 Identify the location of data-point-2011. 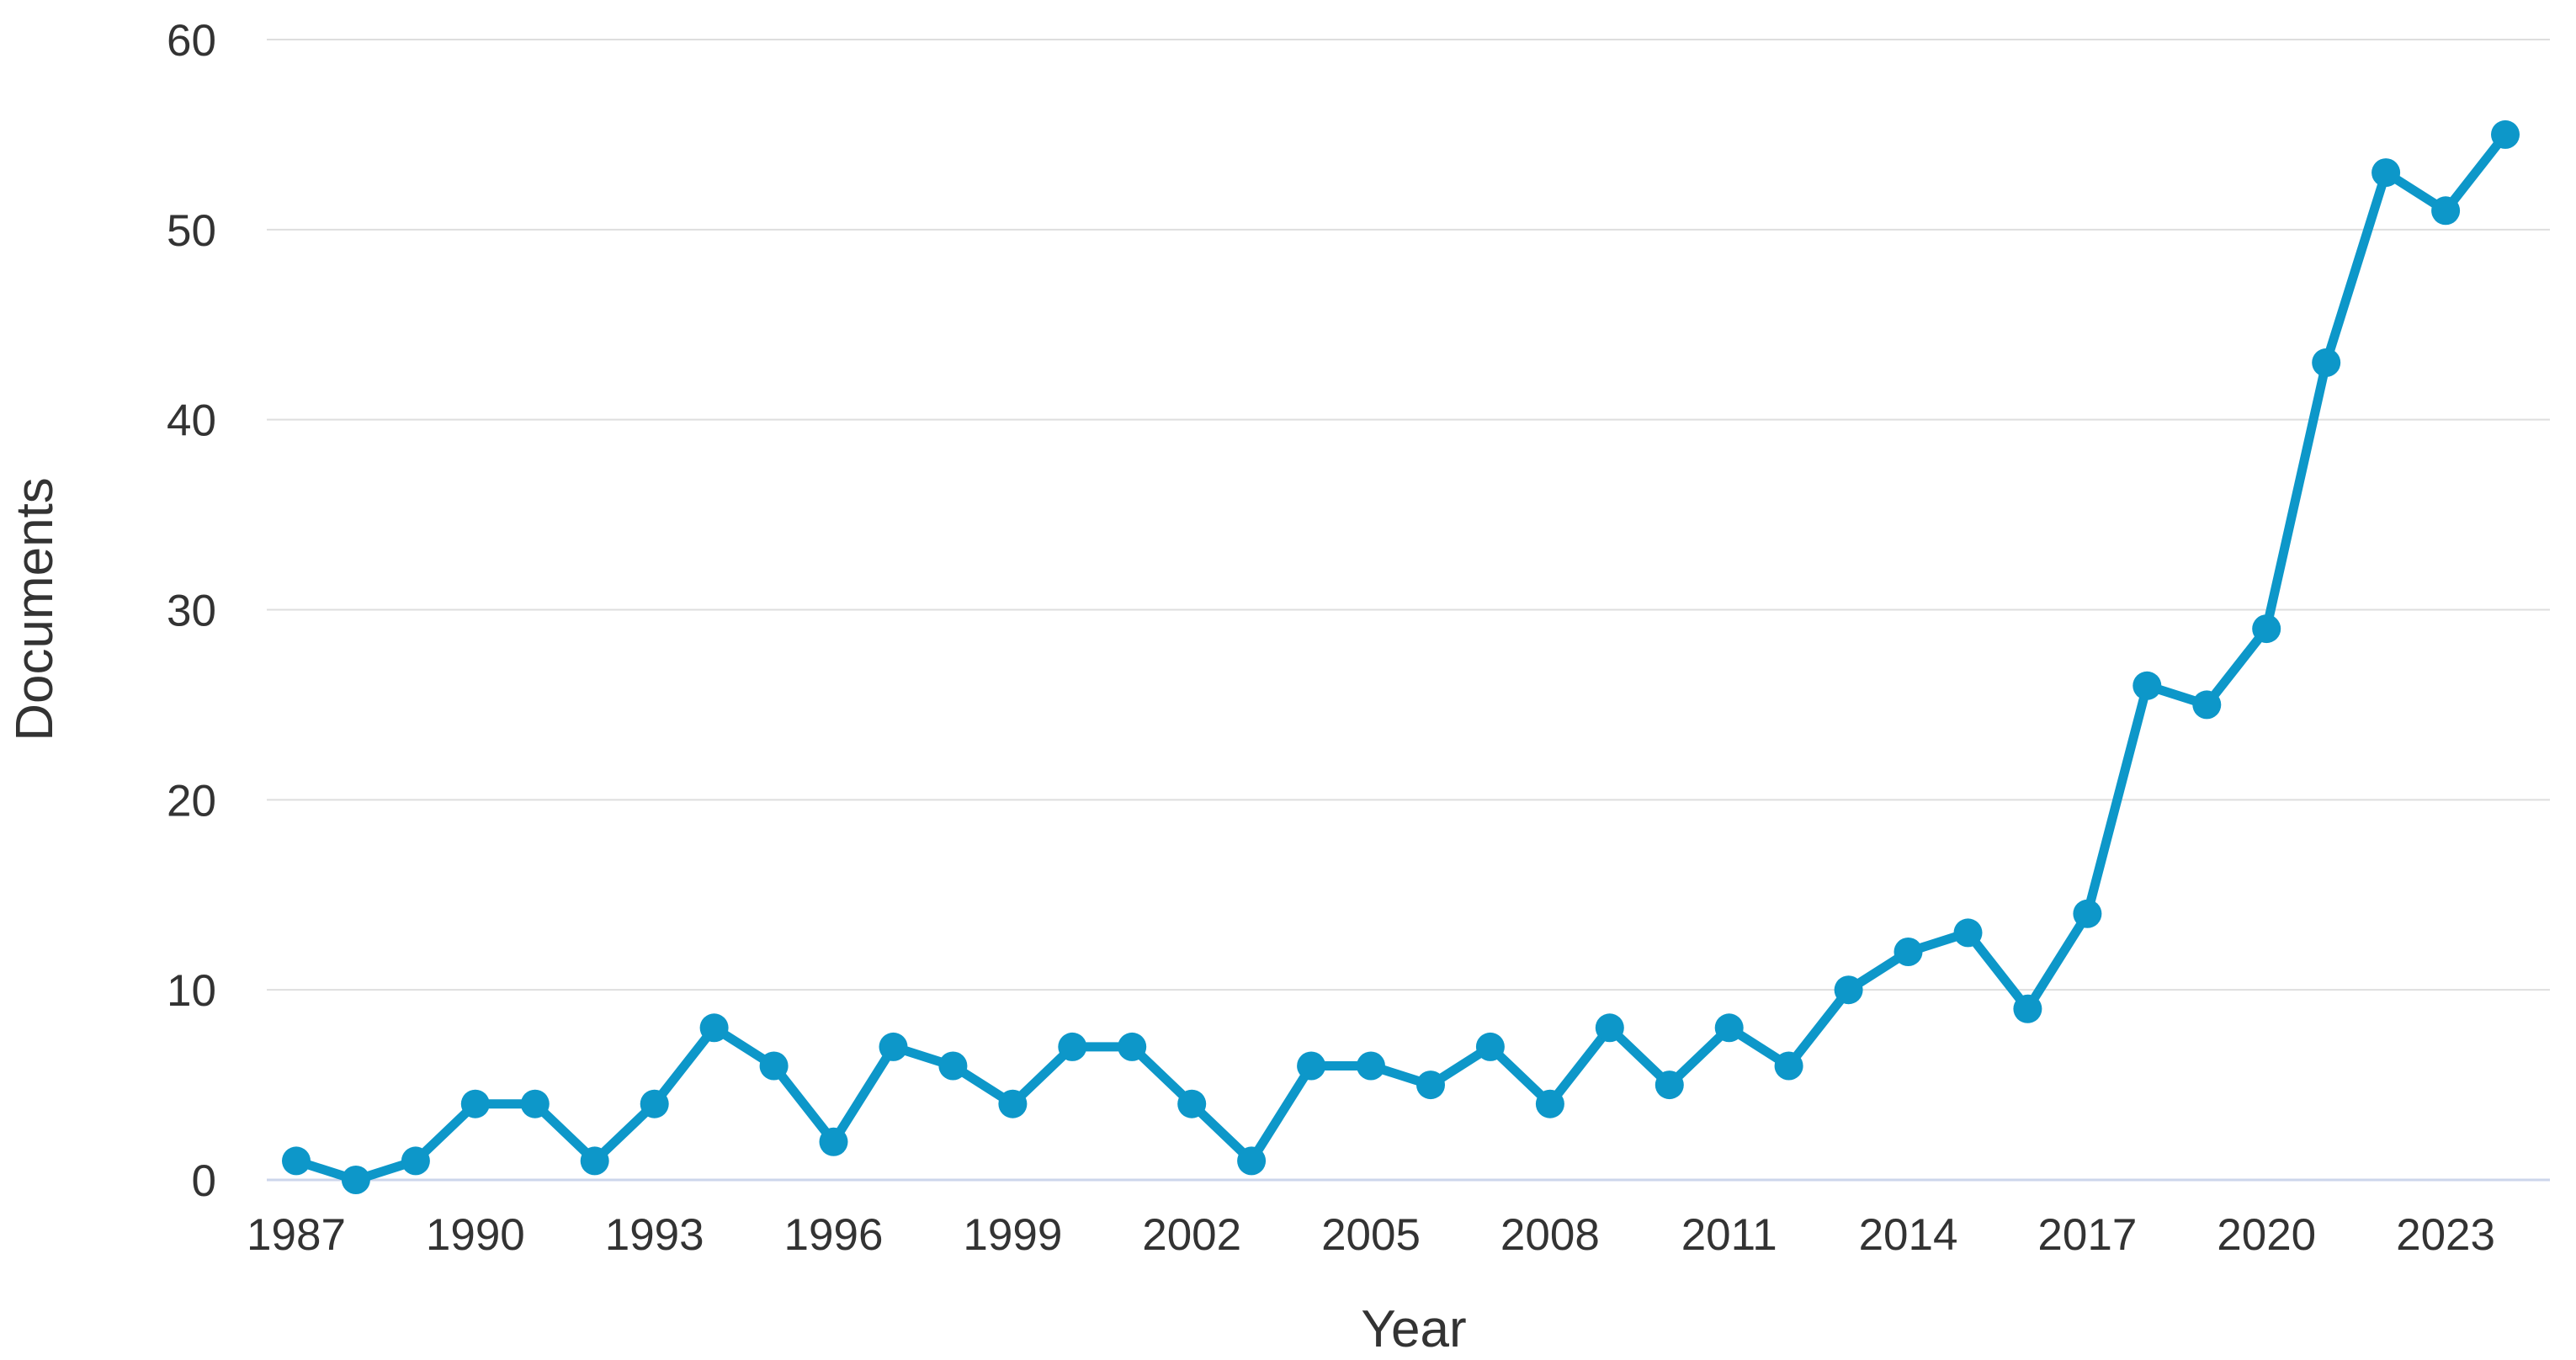
(1729, 1028).